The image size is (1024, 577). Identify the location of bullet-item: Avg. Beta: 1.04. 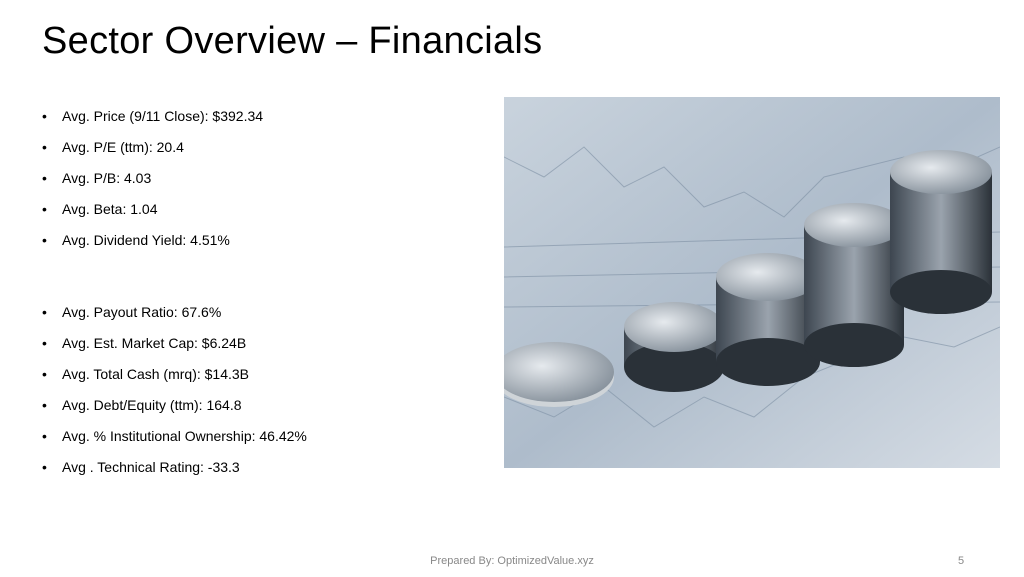
(152, 214).